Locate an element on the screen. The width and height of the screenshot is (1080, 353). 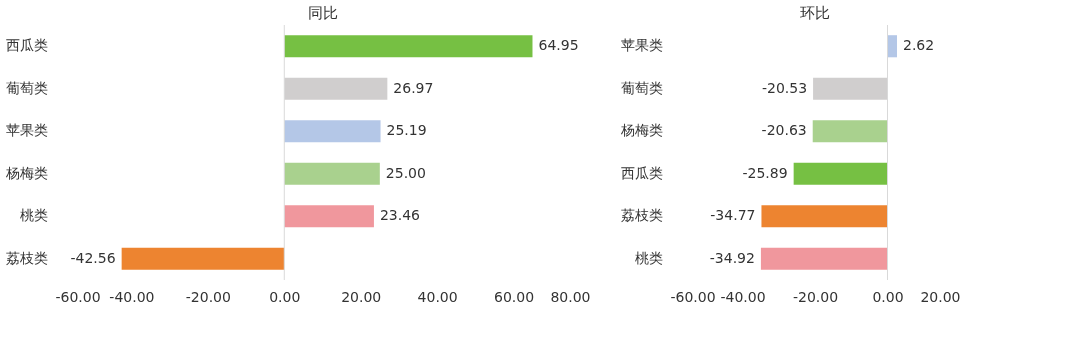
data-label: -25.89 is located at coordinates (765, 172).